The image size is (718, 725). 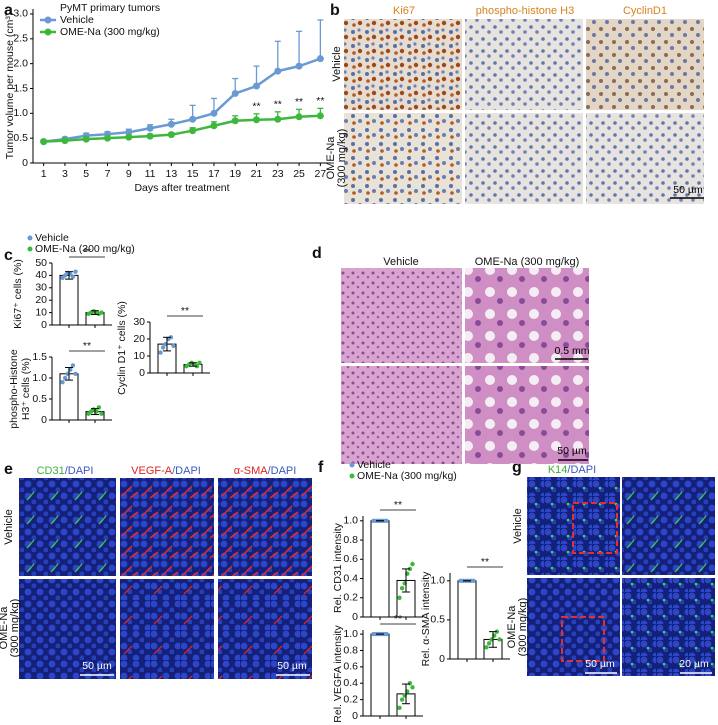 I want to click on y-tick-label: 0, so click(x=44, y=325).